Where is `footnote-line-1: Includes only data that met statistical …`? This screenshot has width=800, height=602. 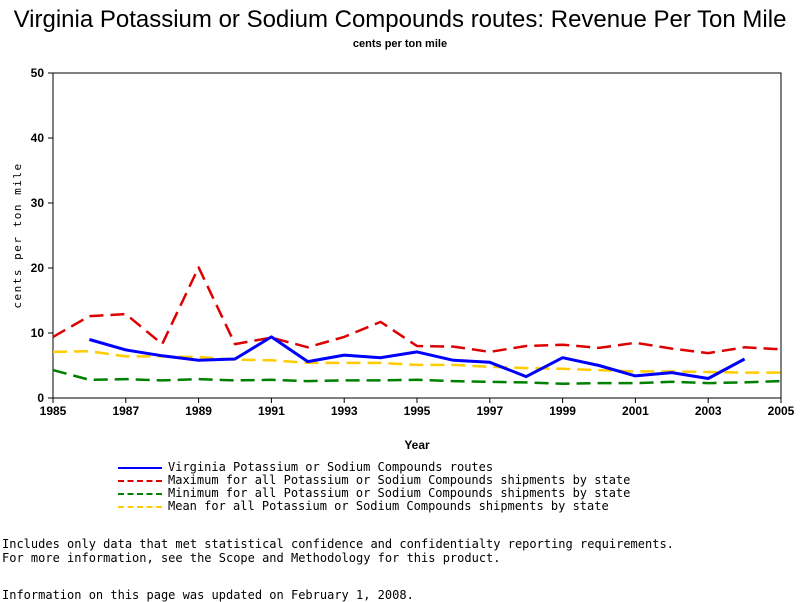
footnote-line-1: Includes only data that met statistical … is located at coordinates (338, 544).